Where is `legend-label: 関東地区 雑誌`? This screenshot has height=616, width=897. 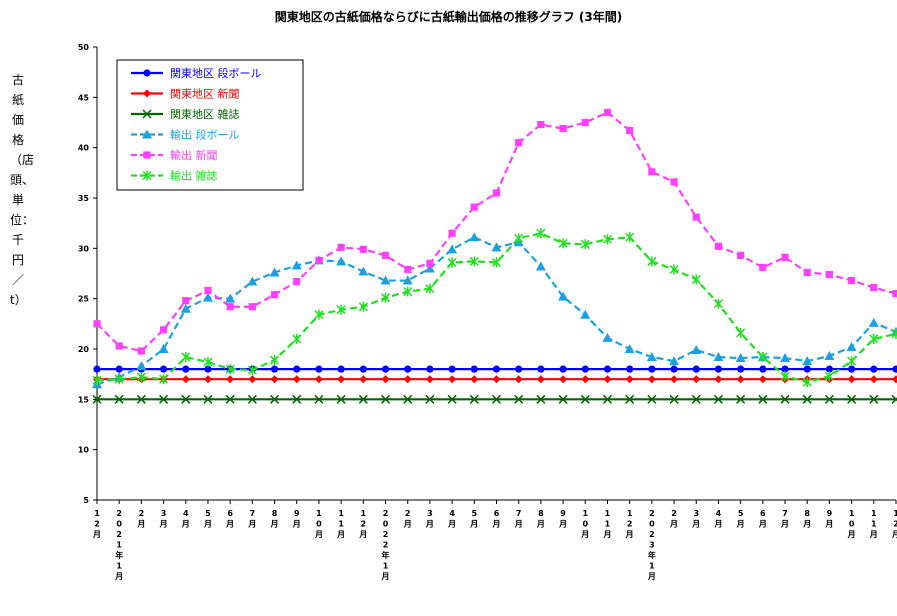 legend-label: 関東地区 雑誌 is located at coordinates (205, 114).